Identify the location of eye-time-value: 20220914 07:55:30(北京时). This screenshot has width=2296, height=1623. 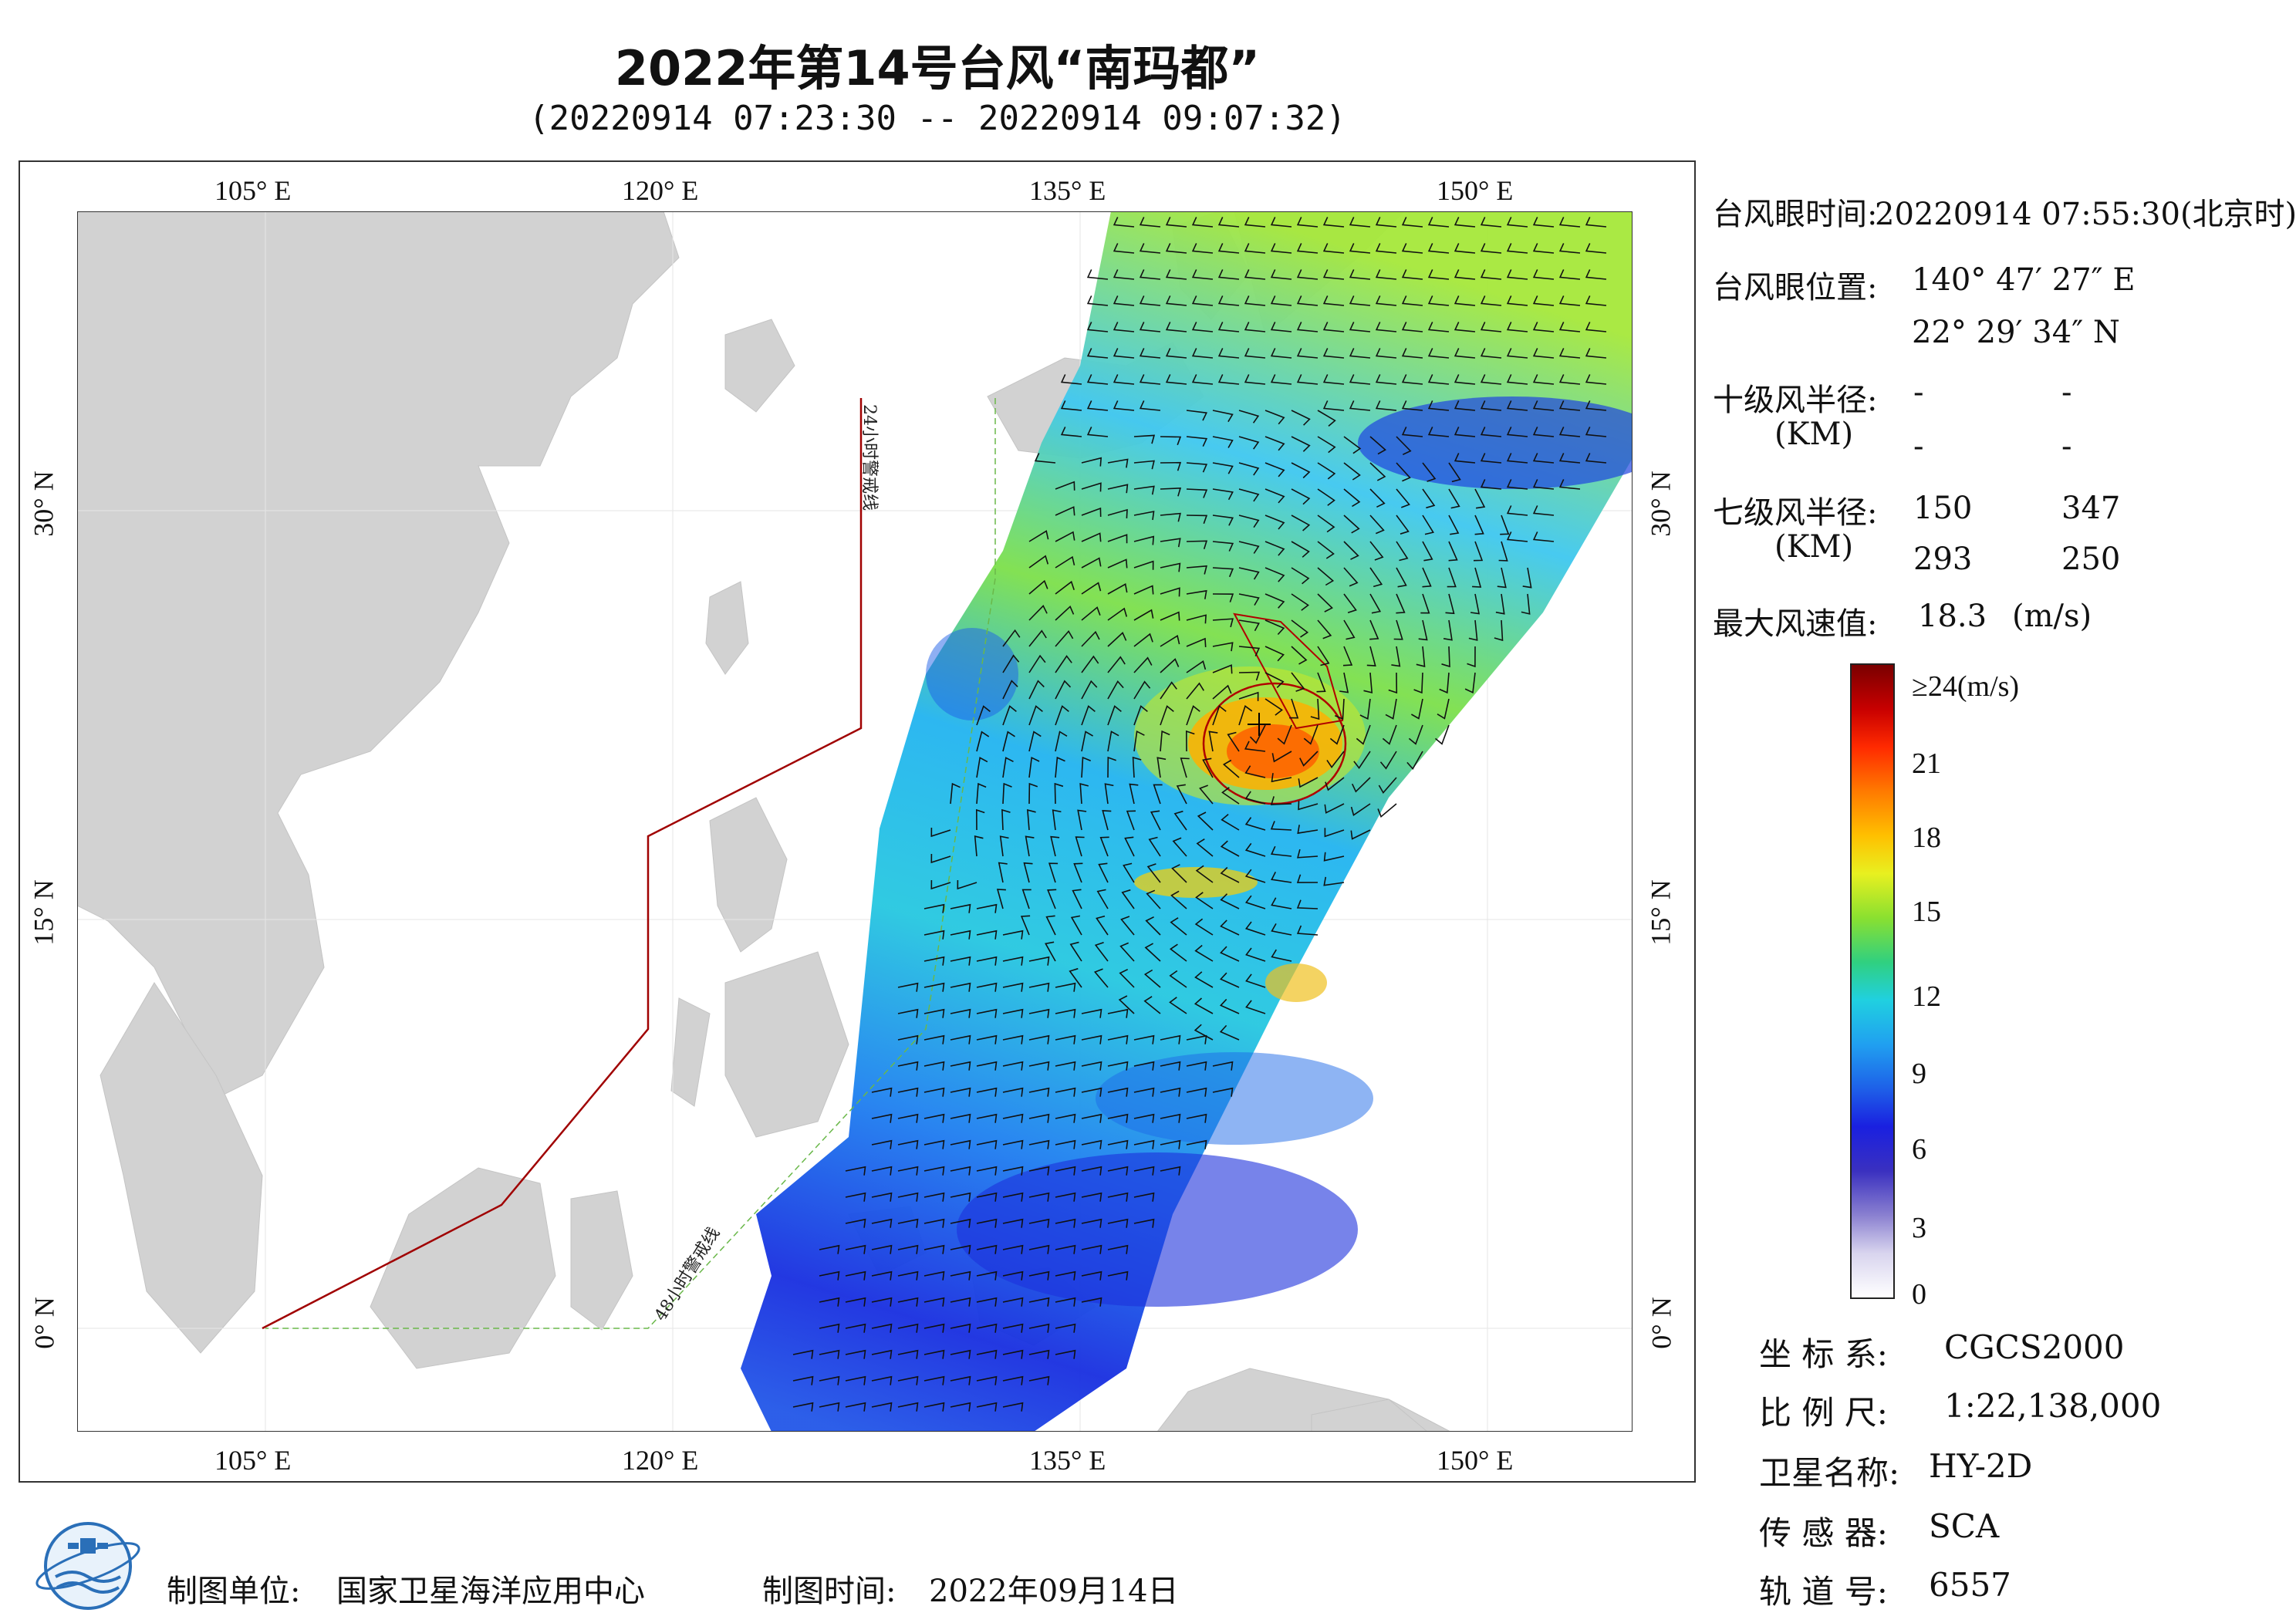
(2085, 214).